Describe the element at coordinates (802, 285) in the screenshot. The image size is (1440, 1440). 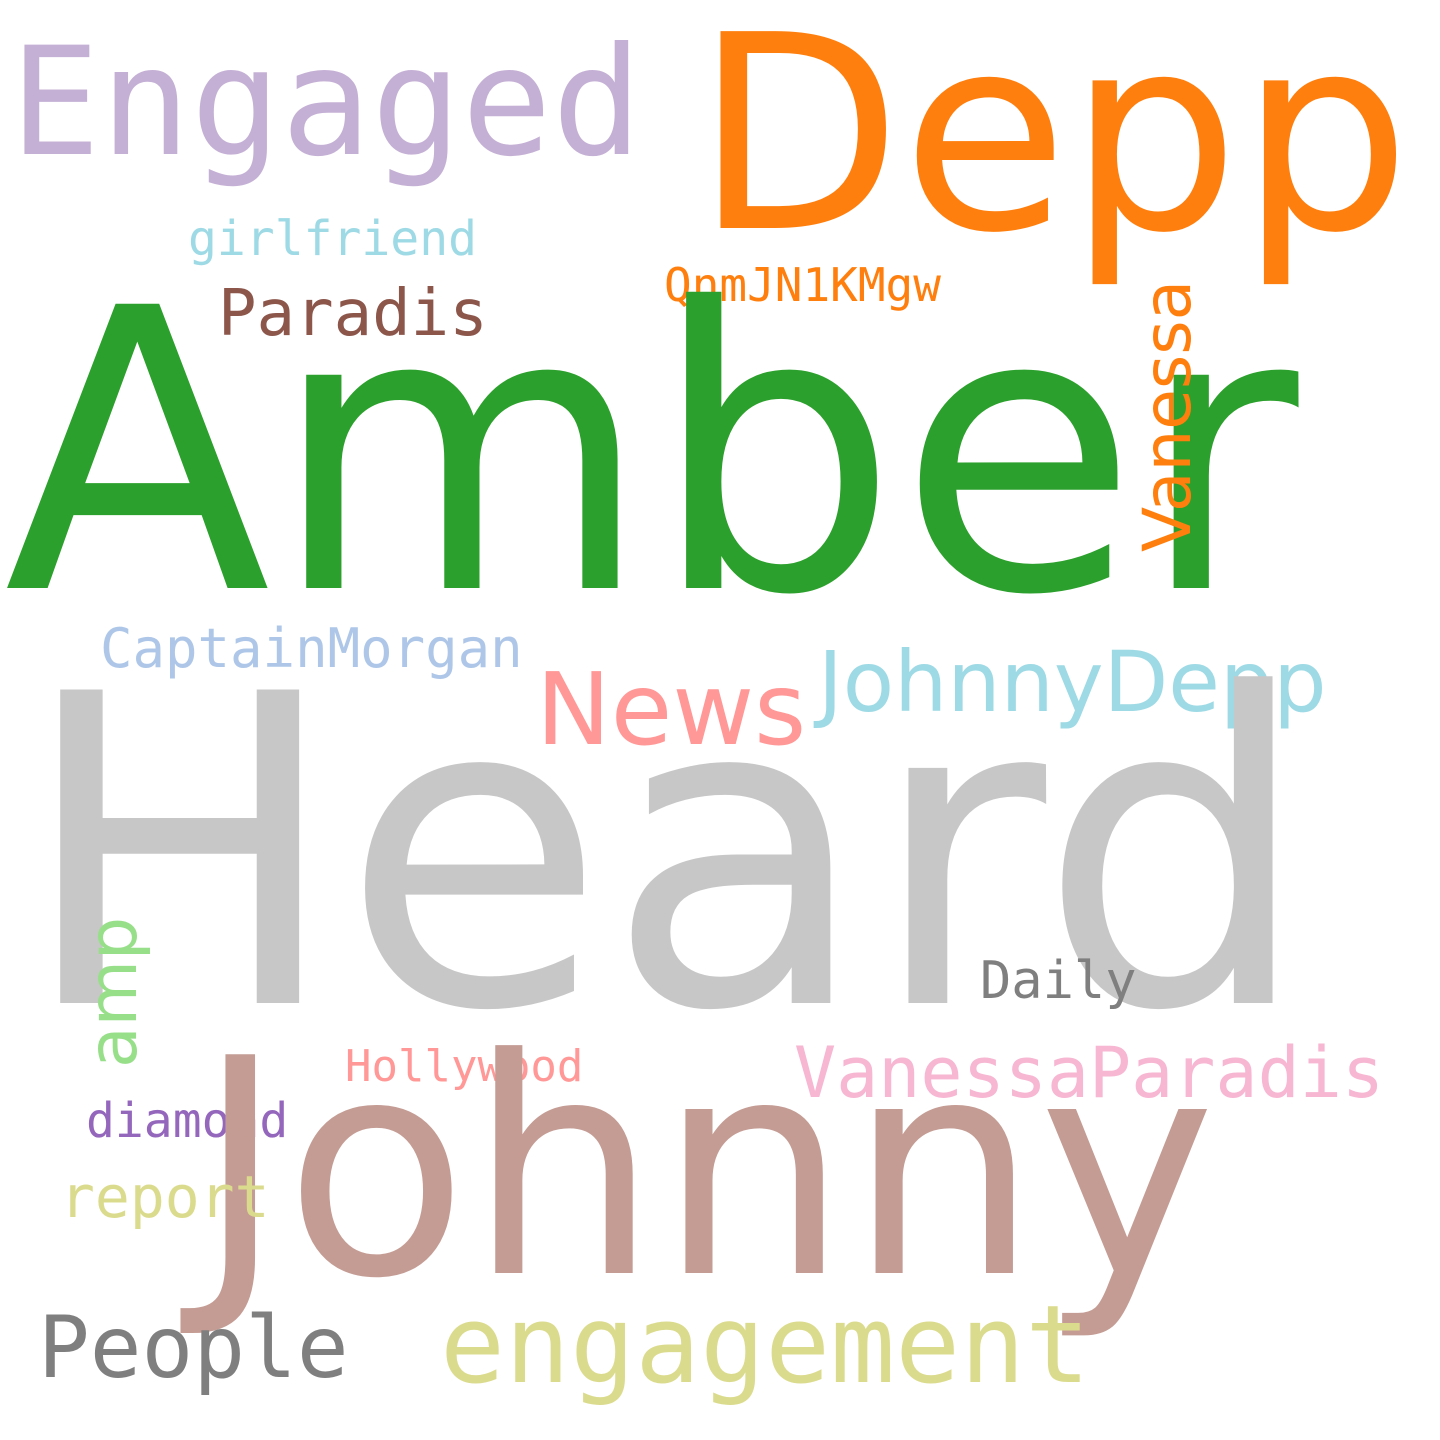
I see `word-qnmjn1kmgw: QnmJN1KMgw` at that location.